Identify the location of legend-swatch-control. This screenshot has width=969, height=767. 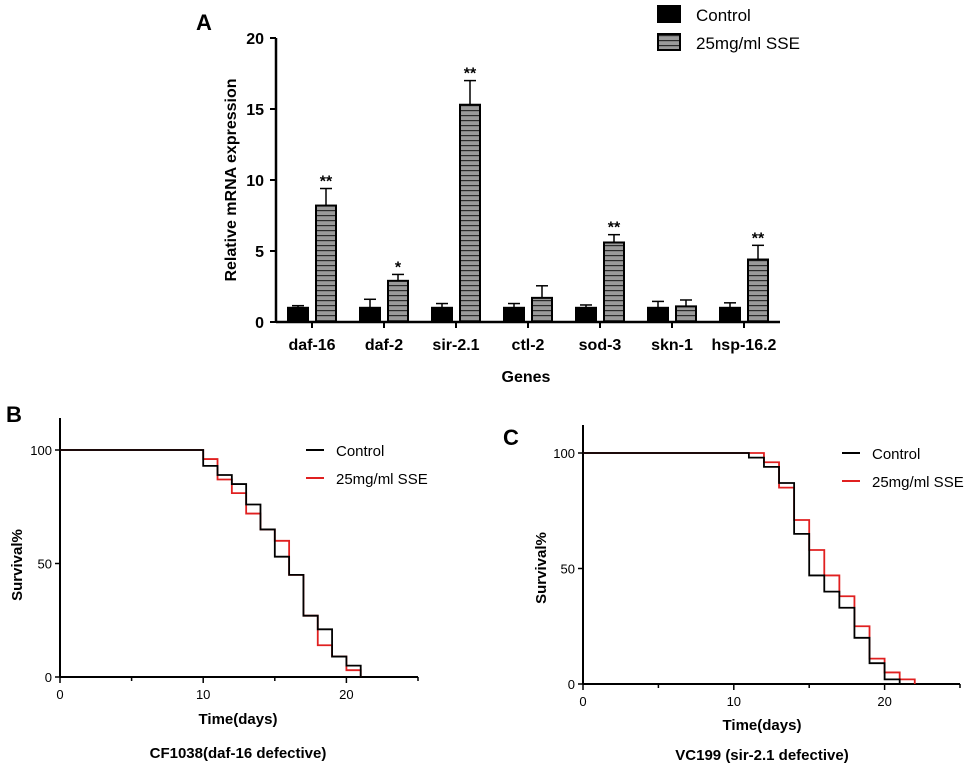
(669, 14).